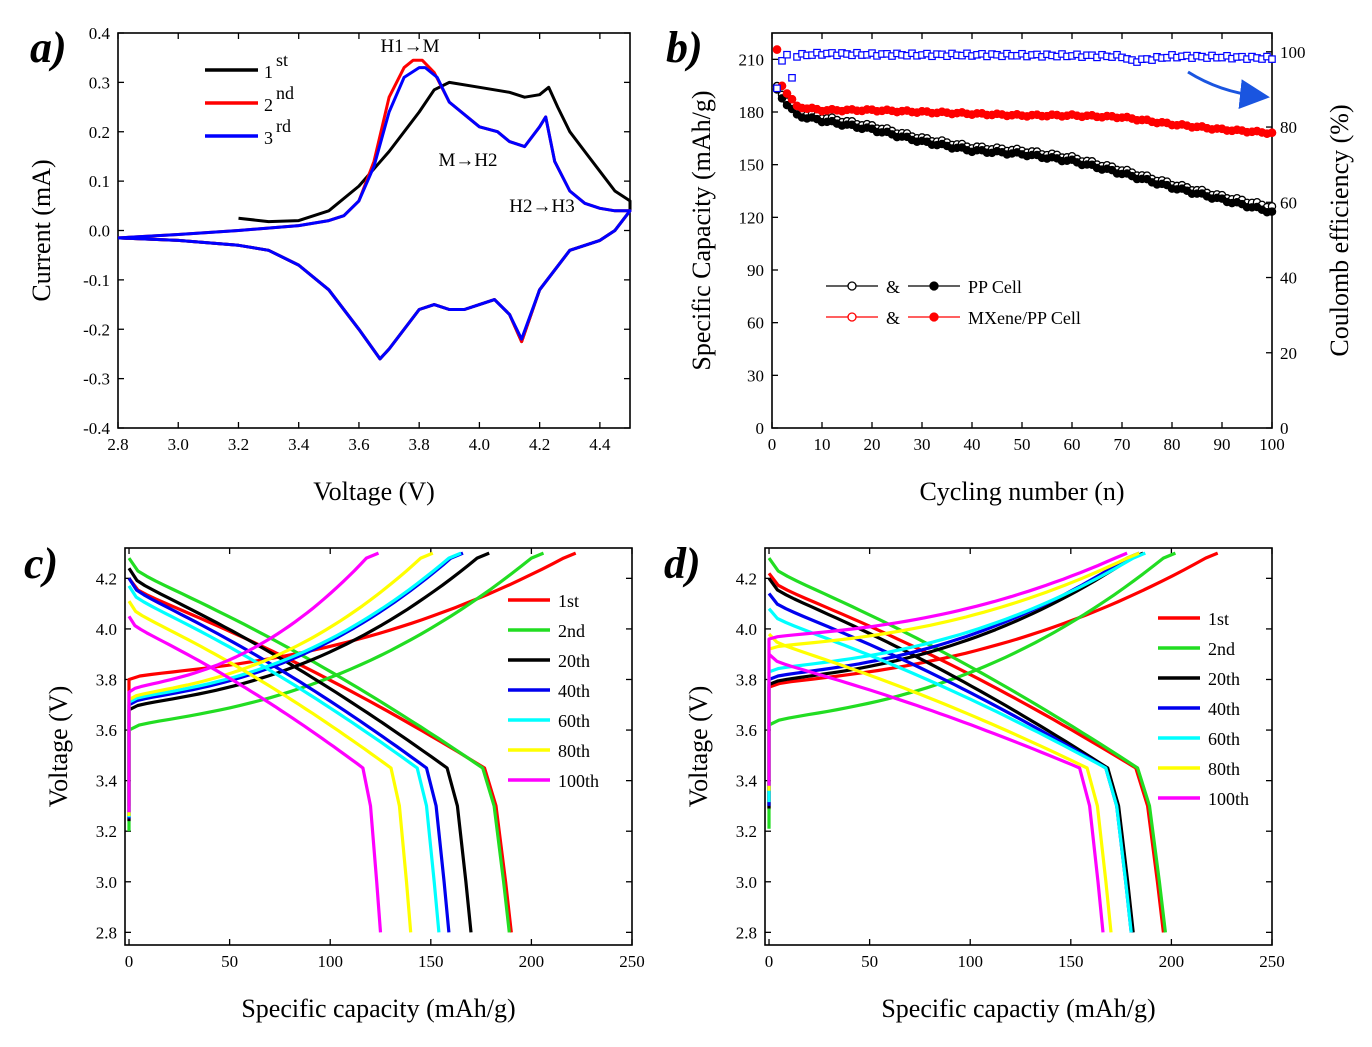 This screenshot has width=1372, height=1047. What do you see at coordinates (1284, 428) in the screenshot?
I see `y2-tick-label: 0` at bounding box center [1284, 428].